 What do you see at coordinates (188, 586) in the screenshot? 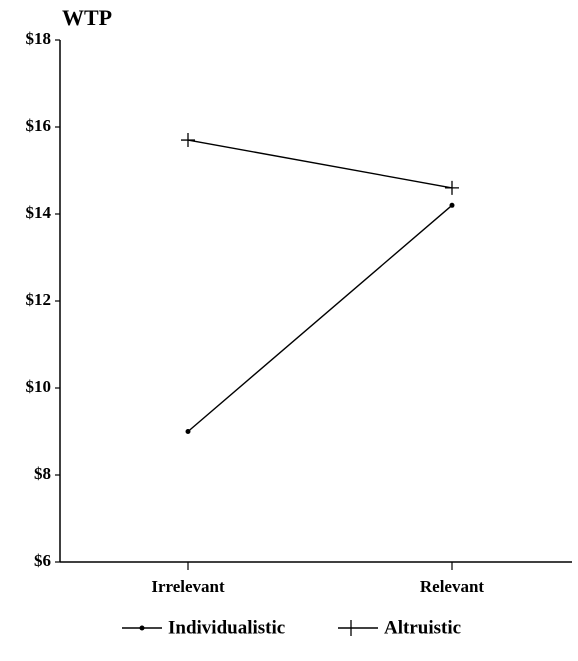
I see `x-tick-label: Irrelevant` at bounding box center [188, 586].